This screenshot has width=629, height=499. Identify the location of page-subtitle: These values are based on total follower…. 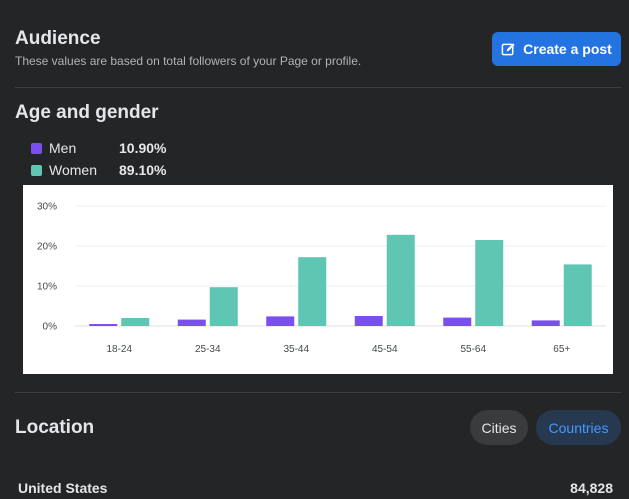
(188, 61).